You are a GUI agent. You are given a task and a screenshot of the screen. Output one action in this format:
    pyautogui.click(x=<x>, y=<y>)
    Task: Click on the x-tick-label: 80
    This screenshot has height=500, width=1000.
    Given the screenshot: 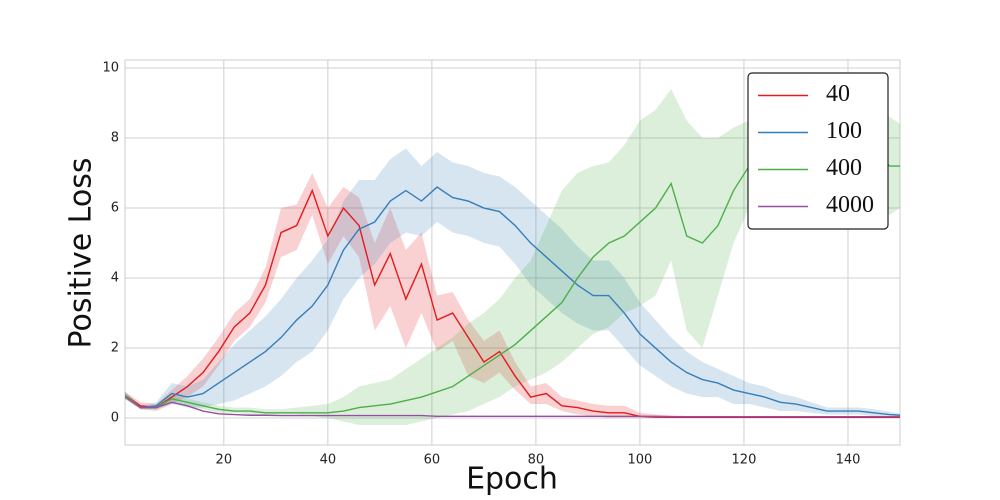 What is the action you would take?
    pyautogui.click(x=536, y=460)
    